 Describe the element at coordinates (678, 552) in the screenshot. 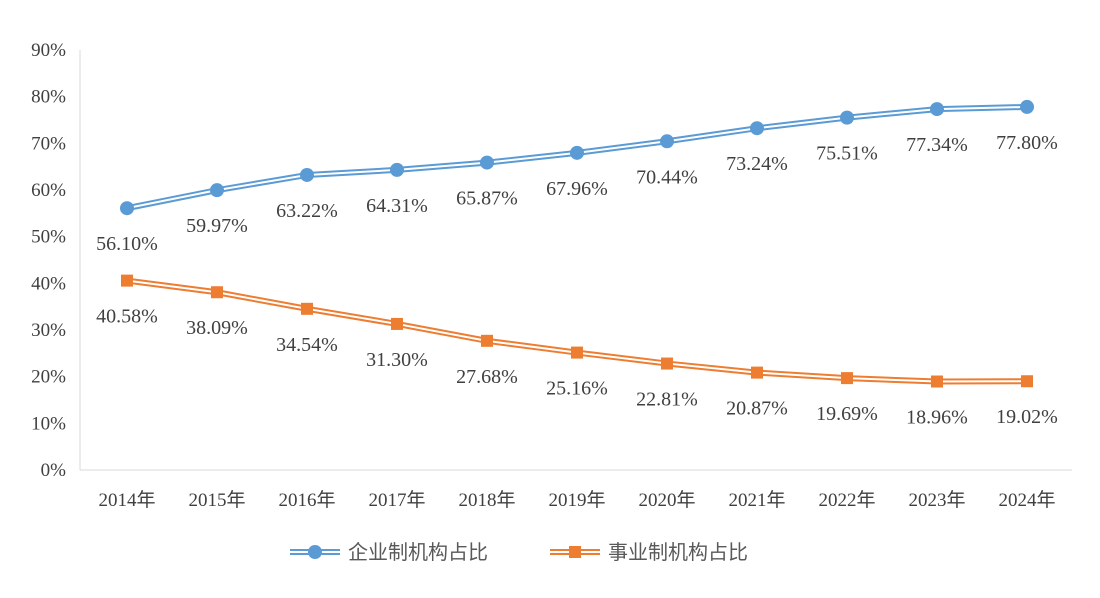

I see `legend-label: 事业制机构占比` at that location.